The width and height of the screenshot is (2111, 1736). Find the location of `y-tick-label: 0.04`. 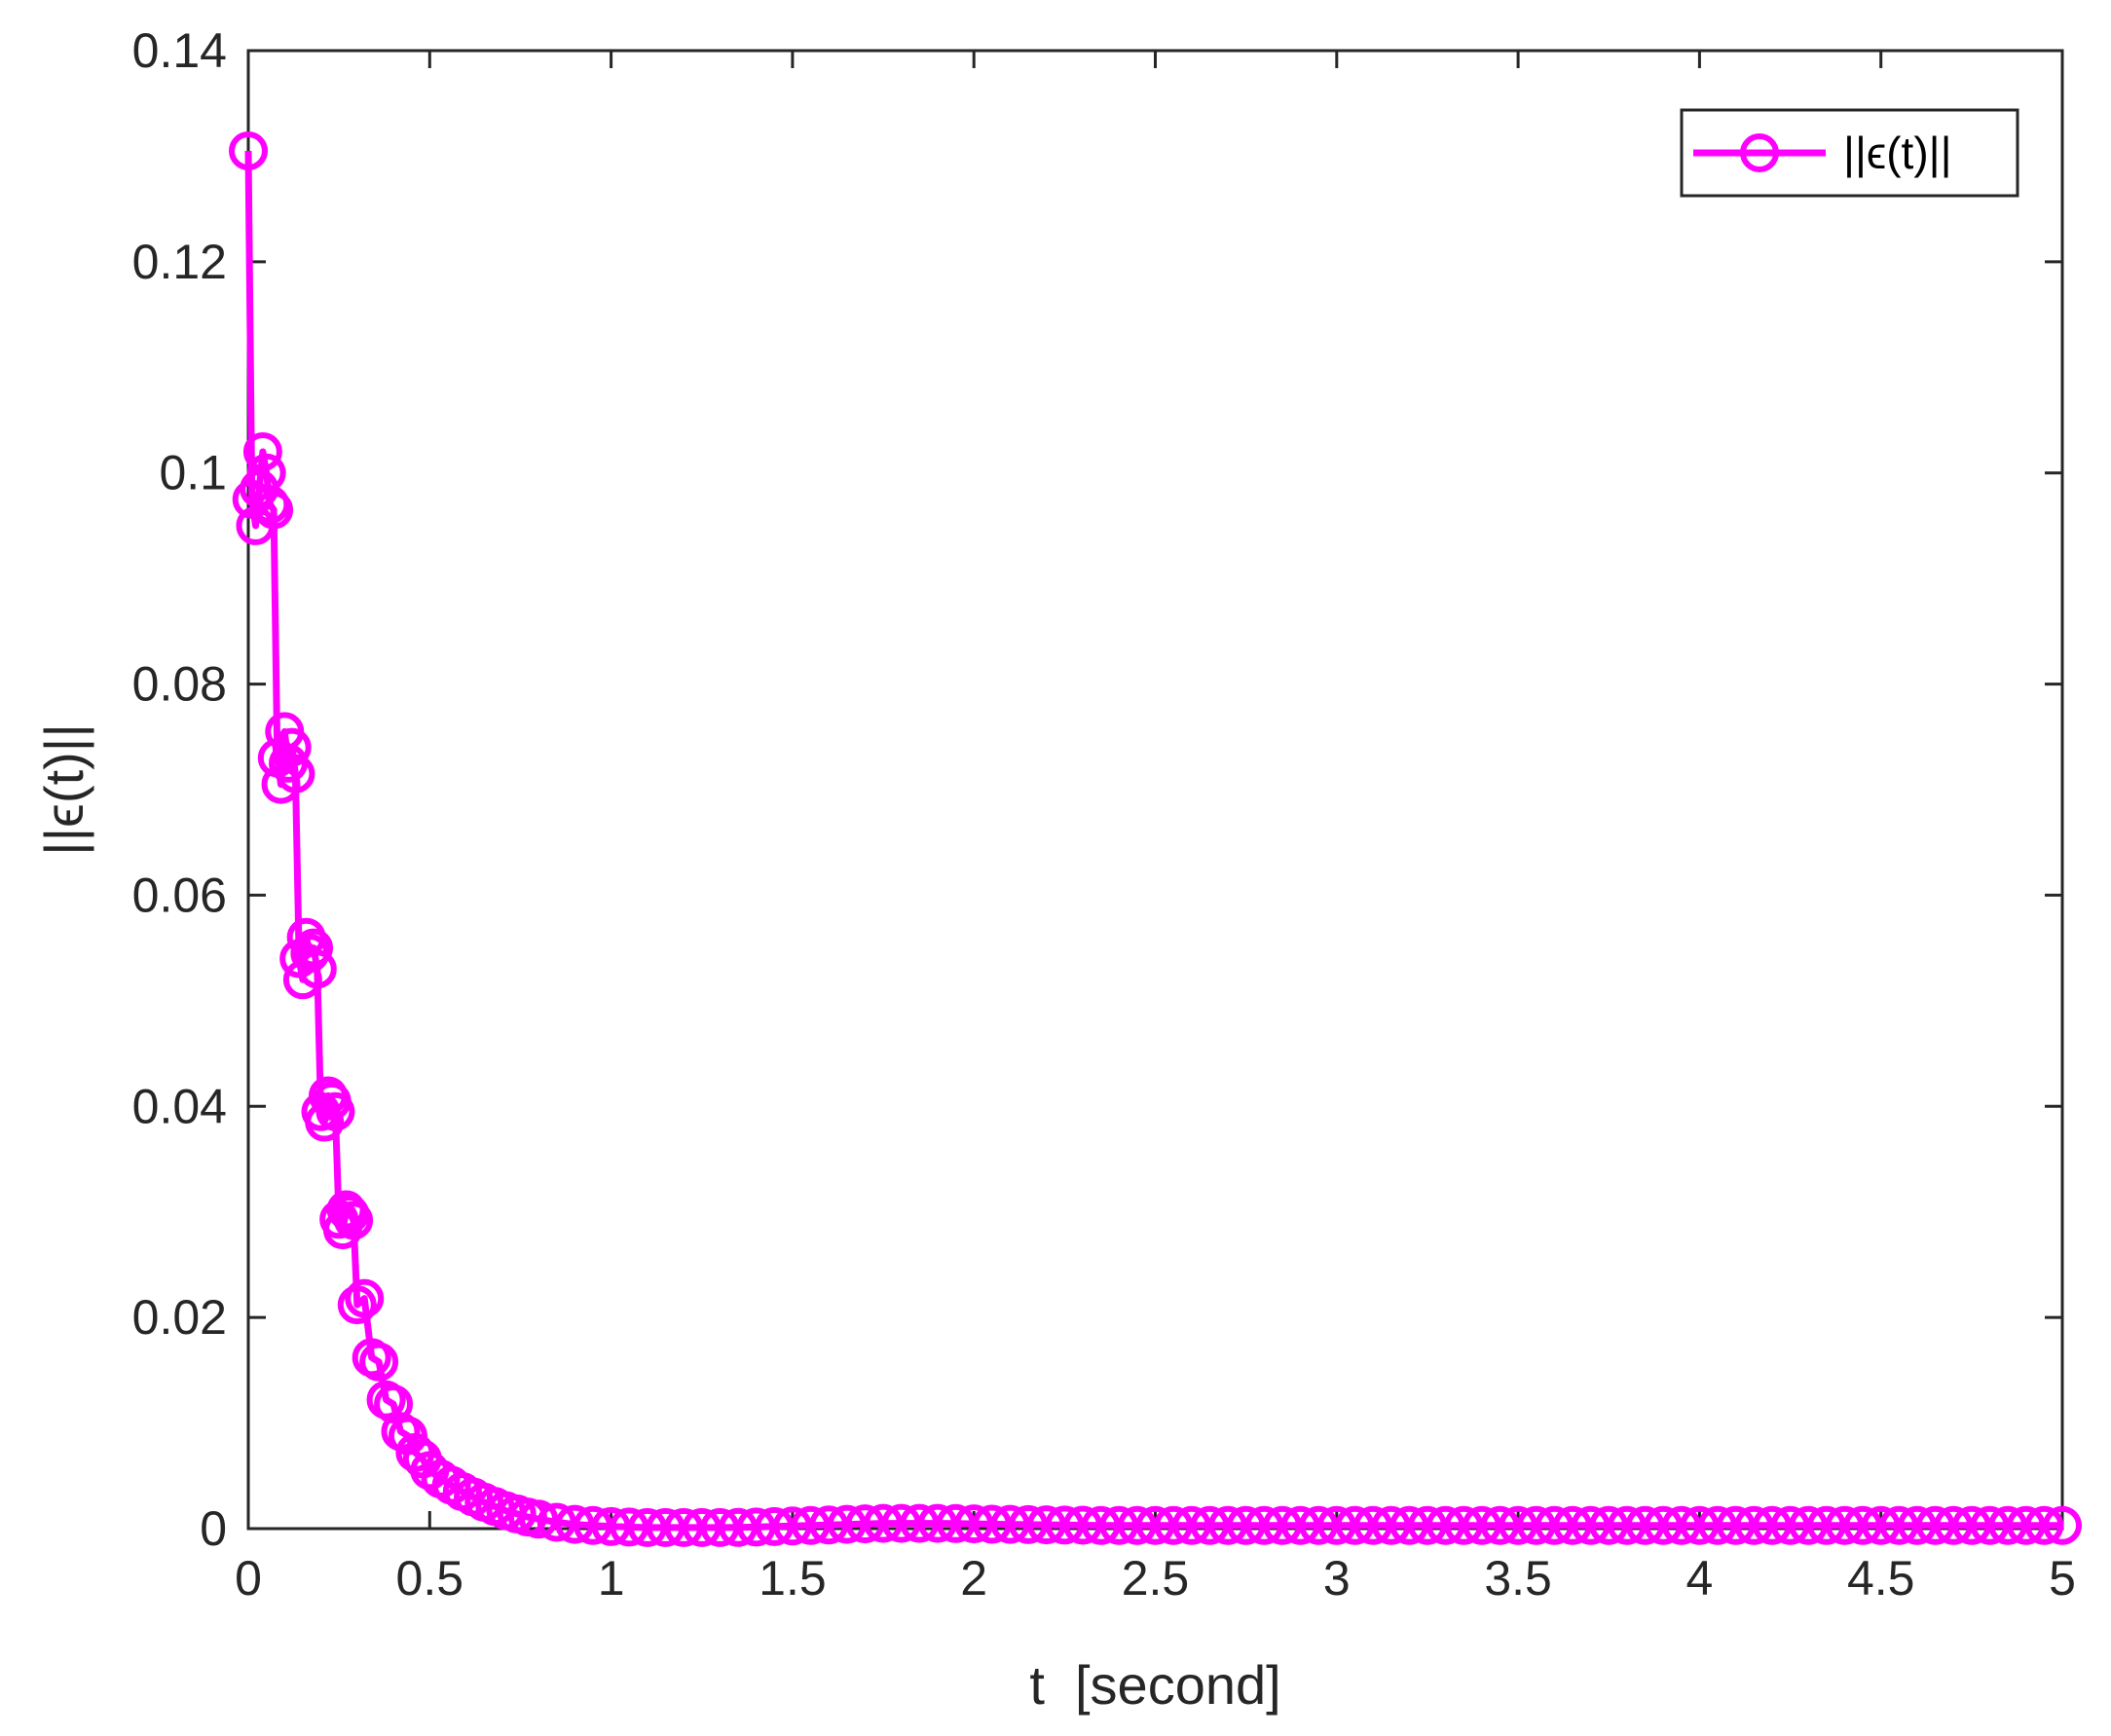

y-tick-label: 0.04 is located at coordinates (179, 1106).